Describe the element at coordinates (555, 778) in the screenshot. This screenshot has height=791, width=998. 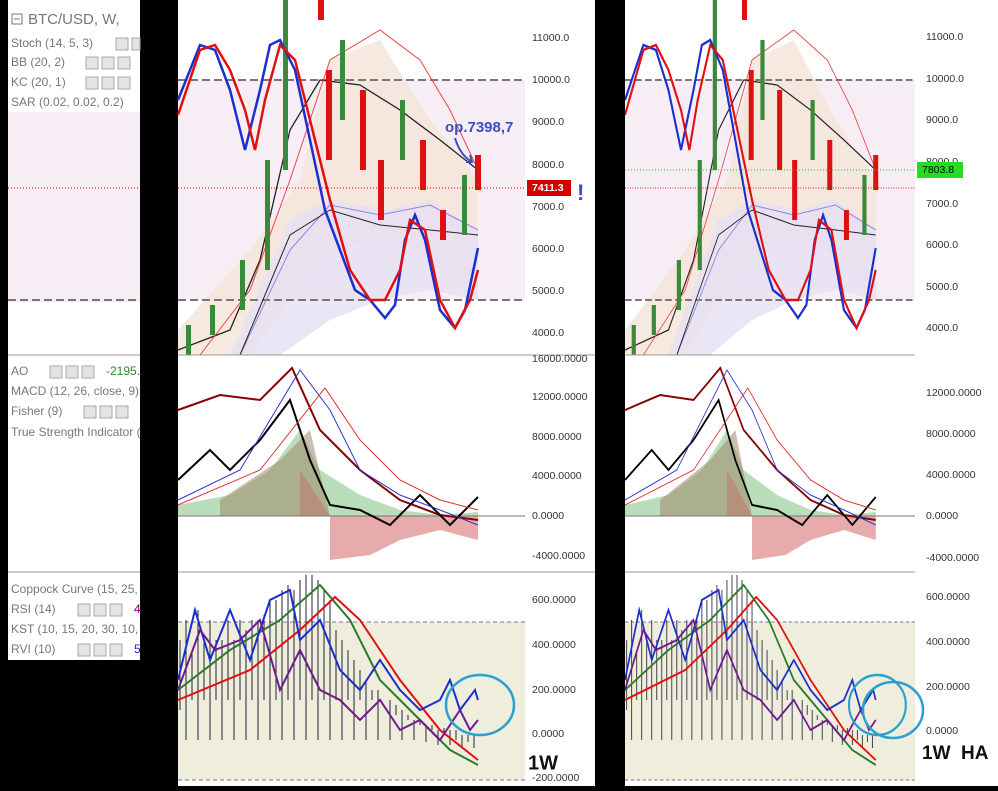
I see `lower-tick: -200.0000` at that location.